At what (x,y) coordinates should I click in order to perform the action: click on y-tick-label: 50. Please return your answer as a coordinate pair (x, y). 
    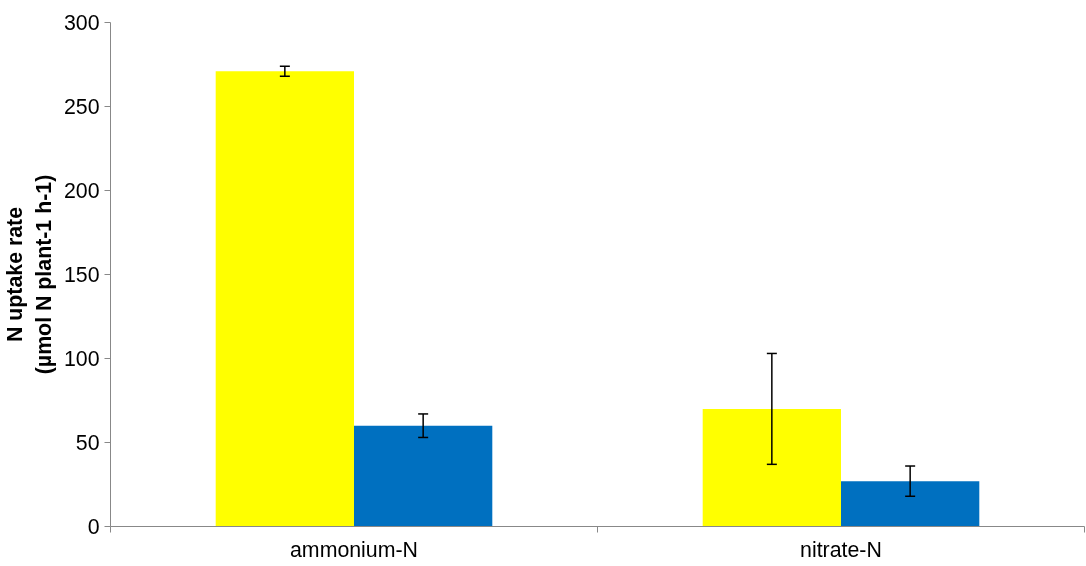
    Looking at the image, I should click on (87, 443).